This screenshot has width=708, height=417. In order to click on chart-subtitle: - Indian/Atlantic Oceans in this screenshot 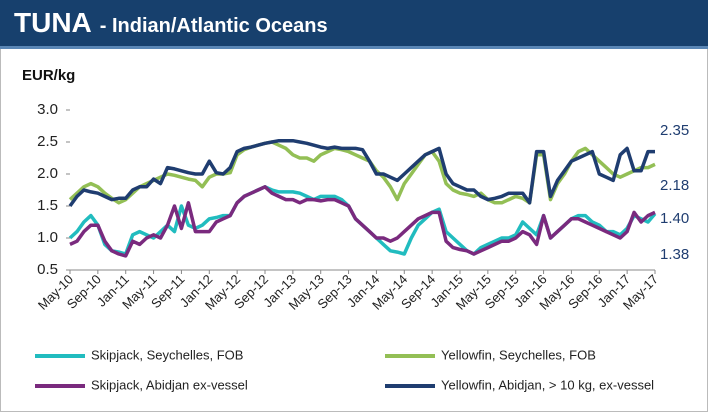, I will do `click(214, 26)`.